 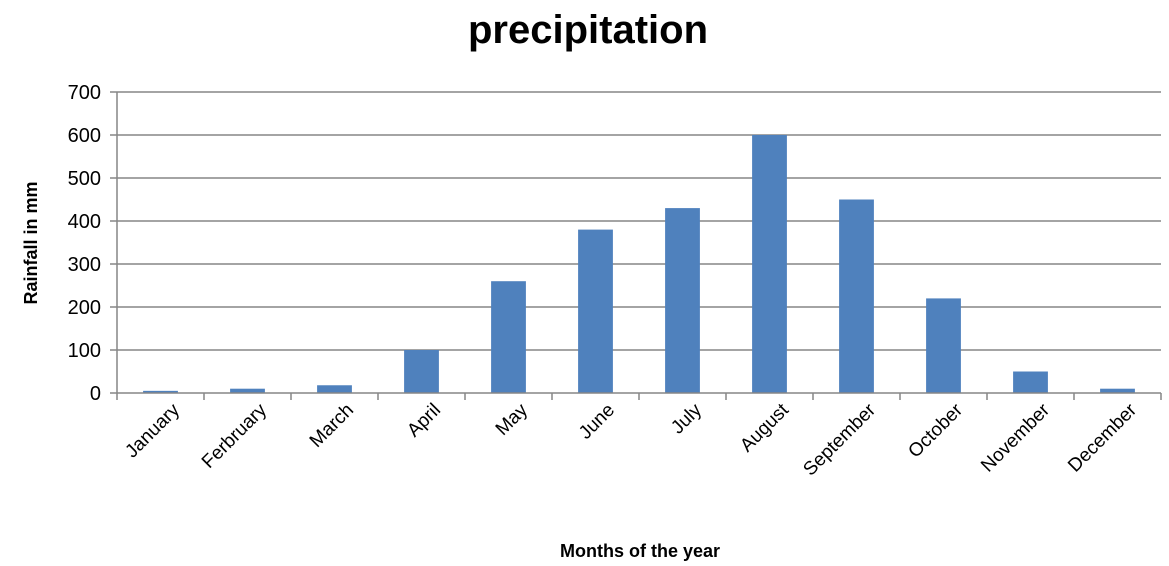 I want to click on bar-march, so click(x=334, y=389).